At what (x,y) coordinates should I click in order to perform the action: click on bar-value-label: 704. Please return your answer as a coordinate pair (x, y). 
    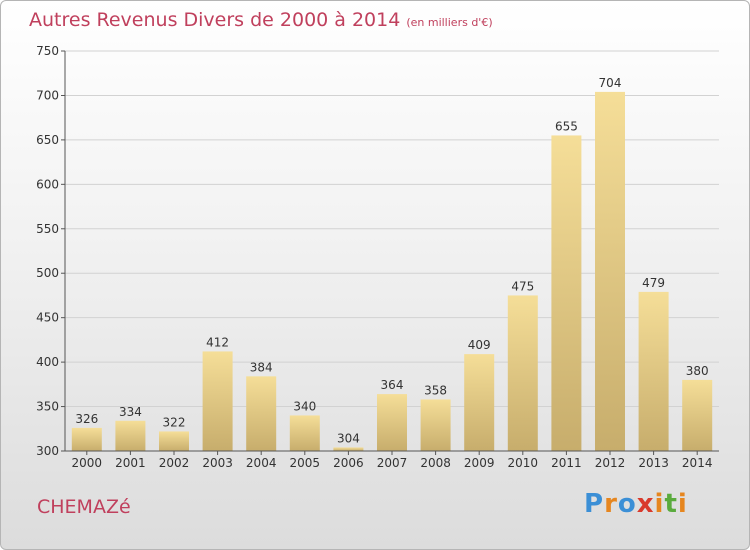
    Looking at the image, I should click on (610, 83).